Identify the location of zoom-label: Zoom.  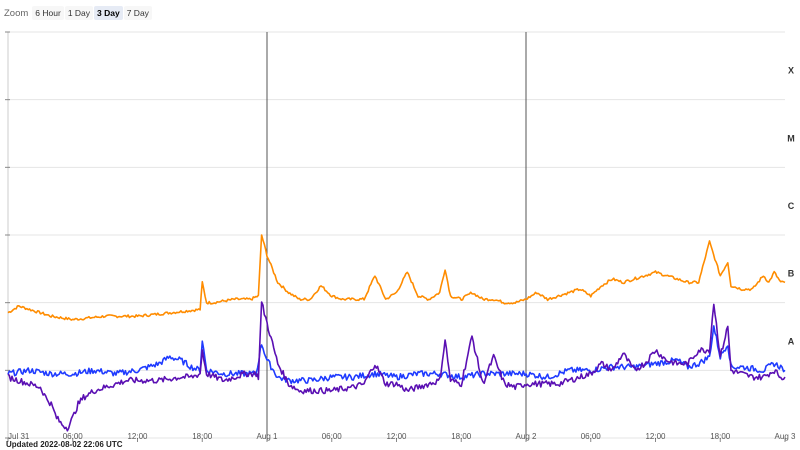
(16, 13).